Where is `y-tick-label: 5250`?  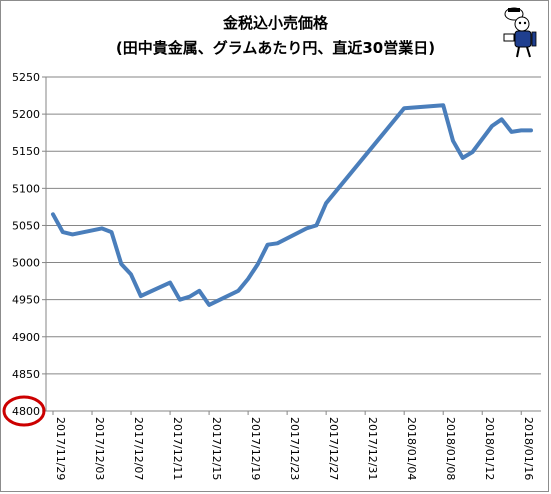
y-tick-label: 5250 is located at coordinates (26, 77).